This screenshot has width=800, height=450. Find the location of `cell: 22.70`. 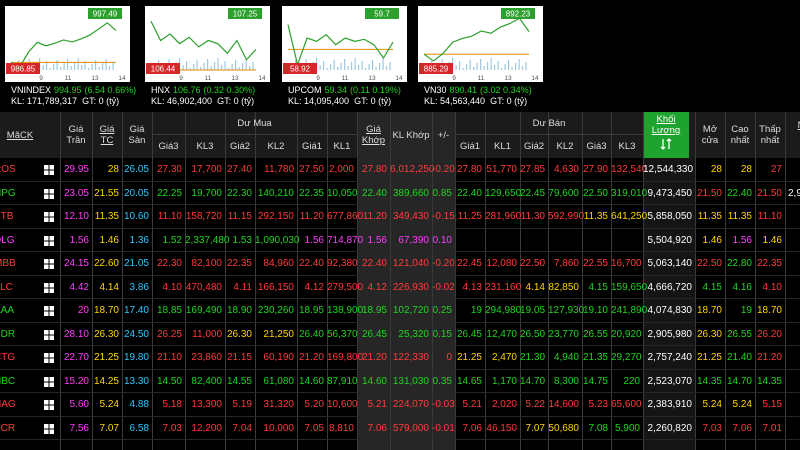

cell: 22.70 is located at coordinates (76, 357).